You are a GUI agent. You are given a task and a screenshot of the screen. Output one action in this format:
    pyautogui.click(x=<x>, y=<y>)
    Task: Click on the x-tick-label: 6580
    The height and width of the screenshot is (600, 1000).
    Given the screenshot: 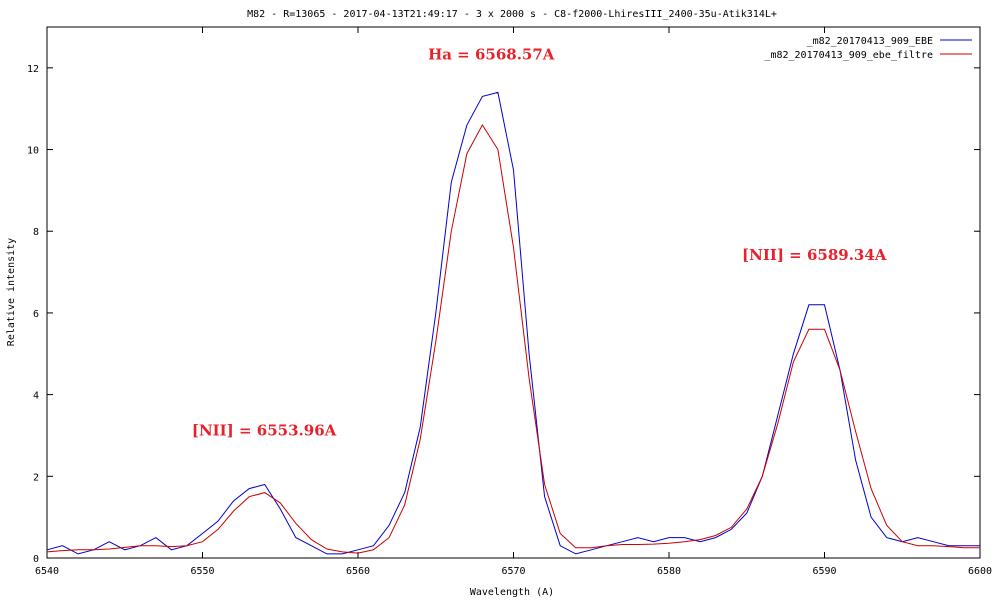 What is the action you would take?
    pyautogui.click(x=669, y=571)
    